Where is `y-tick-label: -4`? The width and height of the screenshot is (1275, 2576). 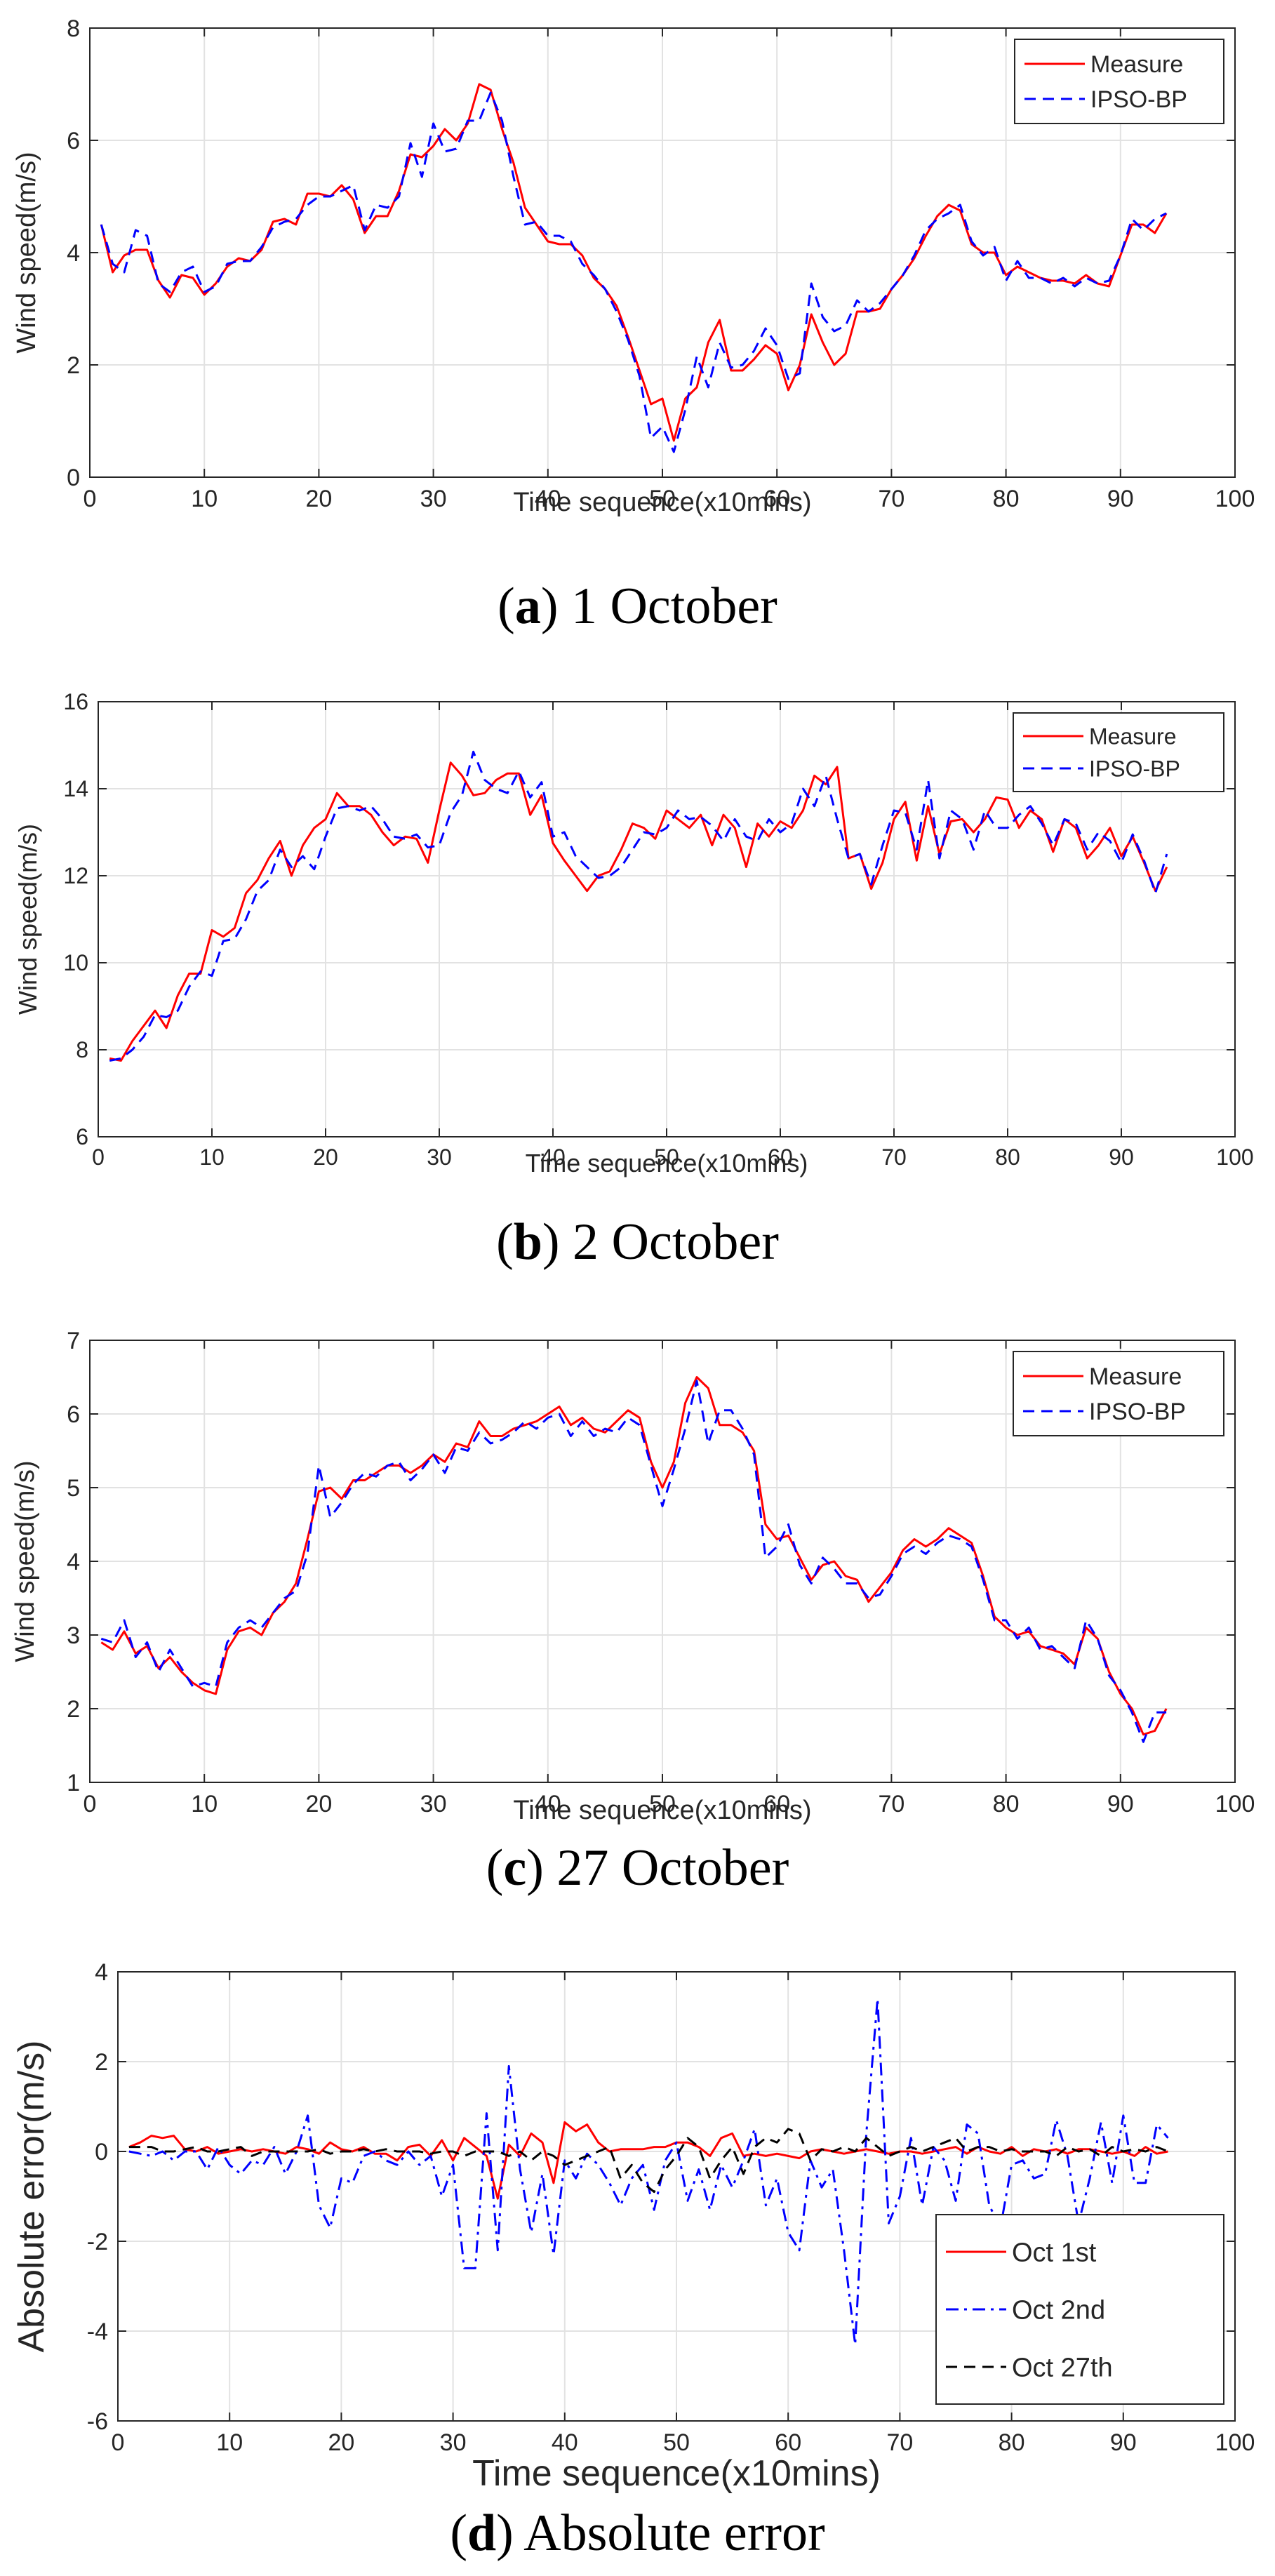 y-tick-label: -4 is located at coordinates (97, 2331).